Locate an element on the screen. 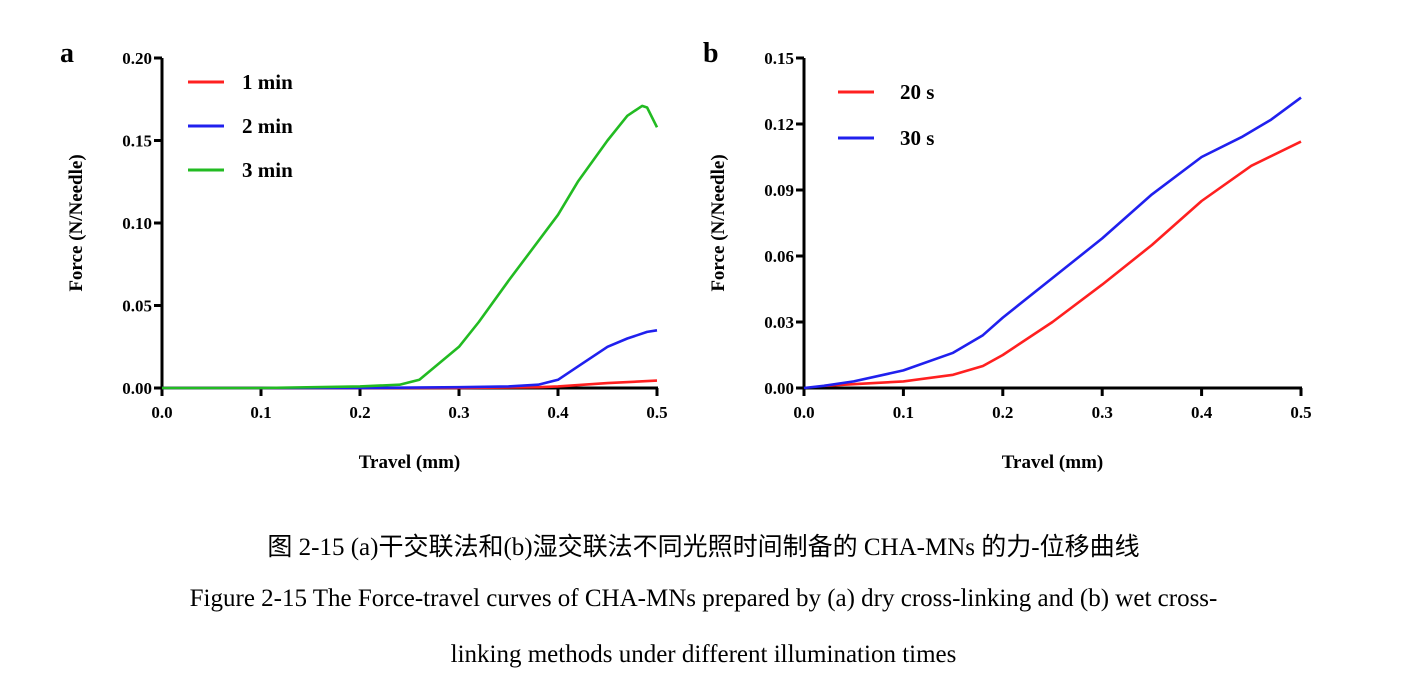  legend-label: 20 s is located at coordinates (917, 92).